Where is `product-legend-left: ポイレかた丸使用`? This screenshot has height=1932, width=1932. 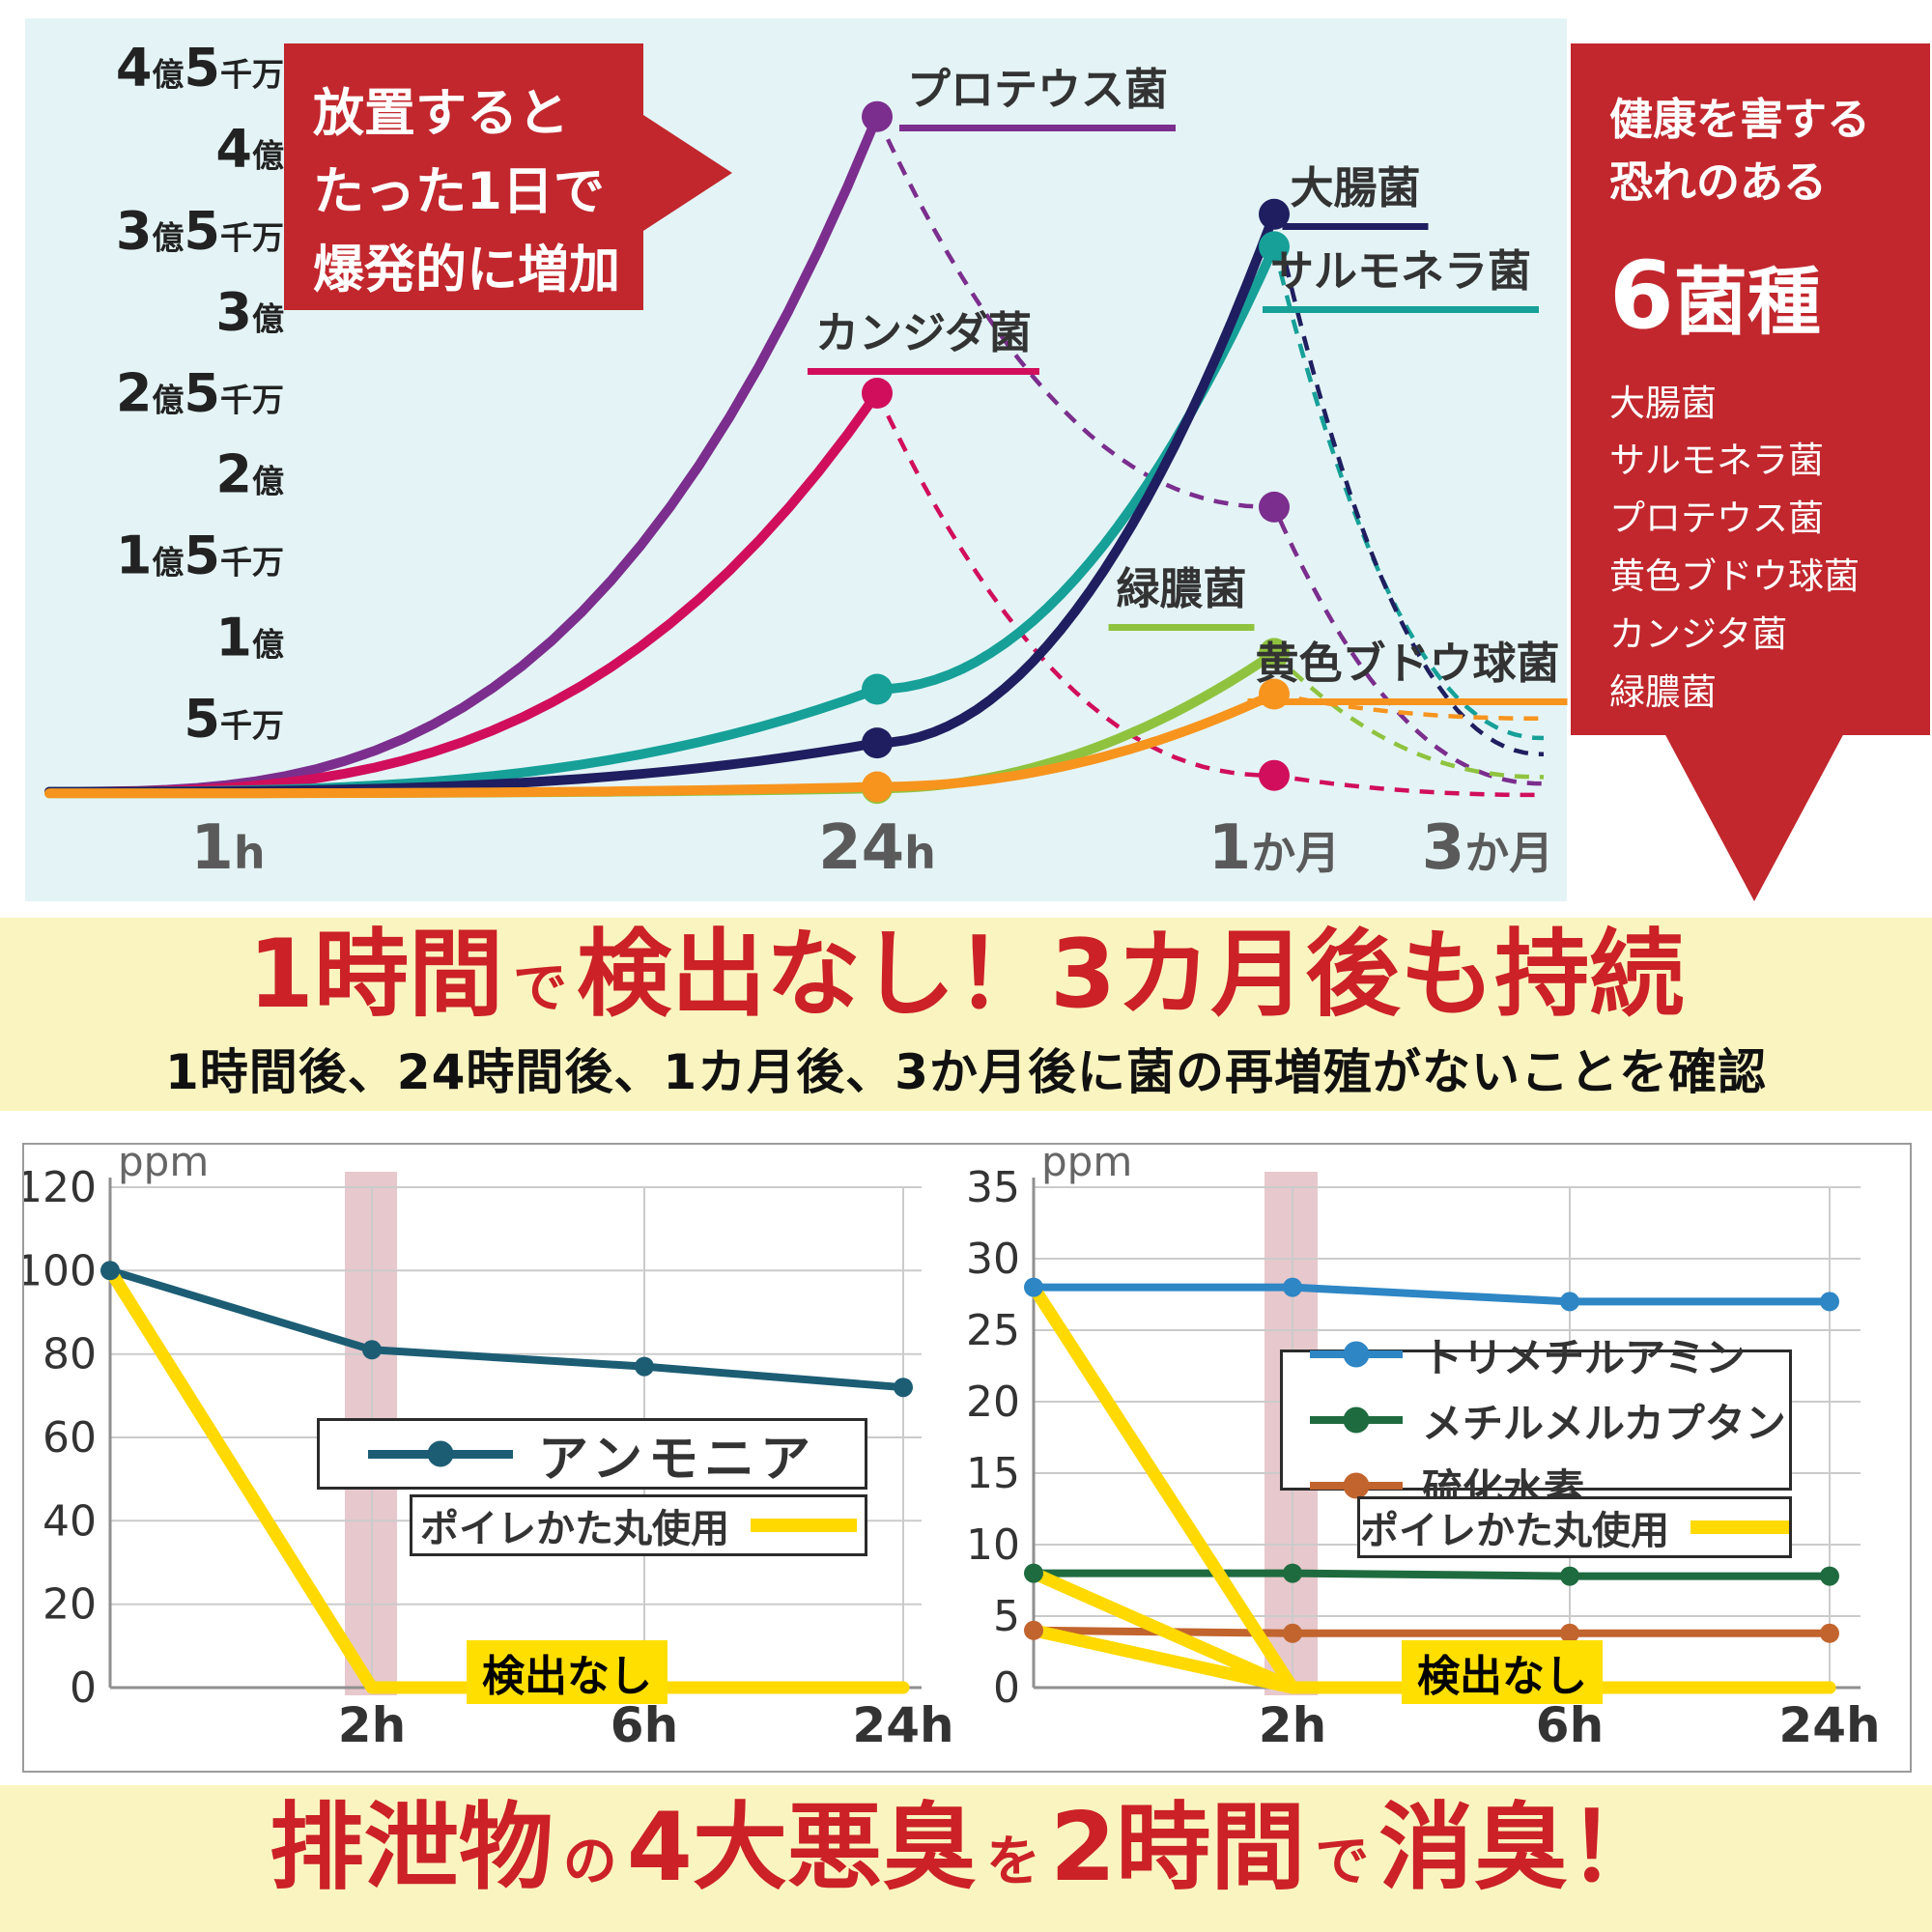 product-legend-left: ポイレかた丸使用 is located at coordinates (638, 1525).